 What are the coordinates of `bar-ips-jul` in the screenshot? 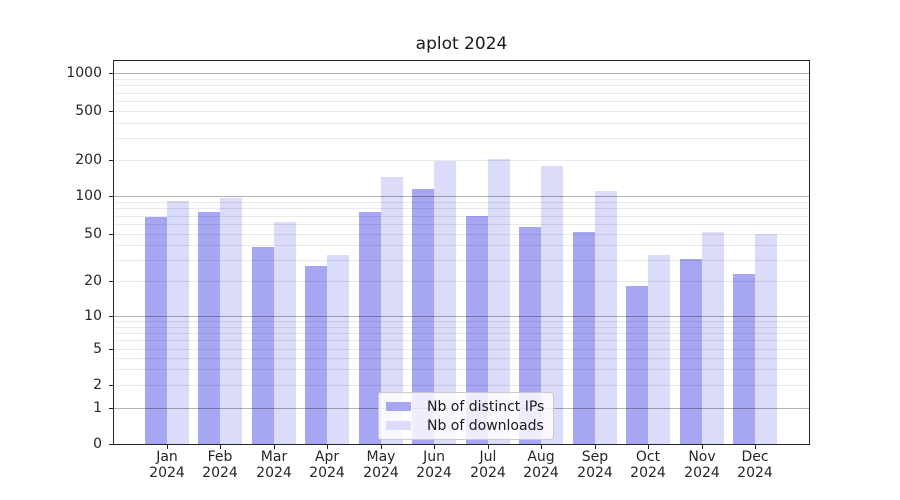 It's located at (477, 330).